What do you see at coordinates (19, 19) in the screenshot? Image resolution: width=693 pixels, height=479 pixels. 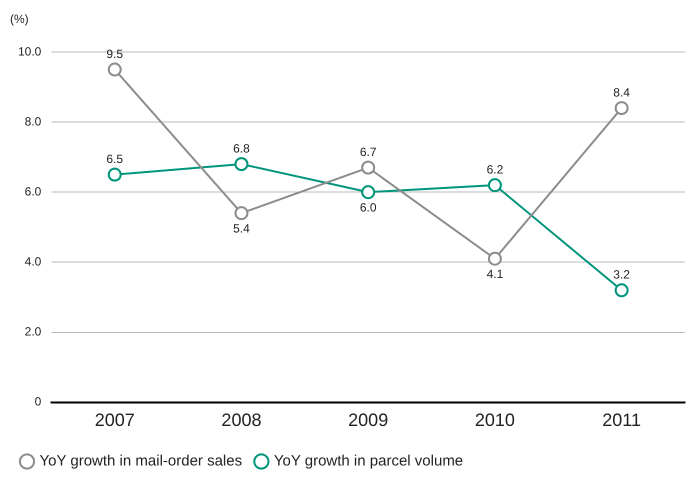 I see `y-axis-title: (%)` at bounding box center [19, 19].